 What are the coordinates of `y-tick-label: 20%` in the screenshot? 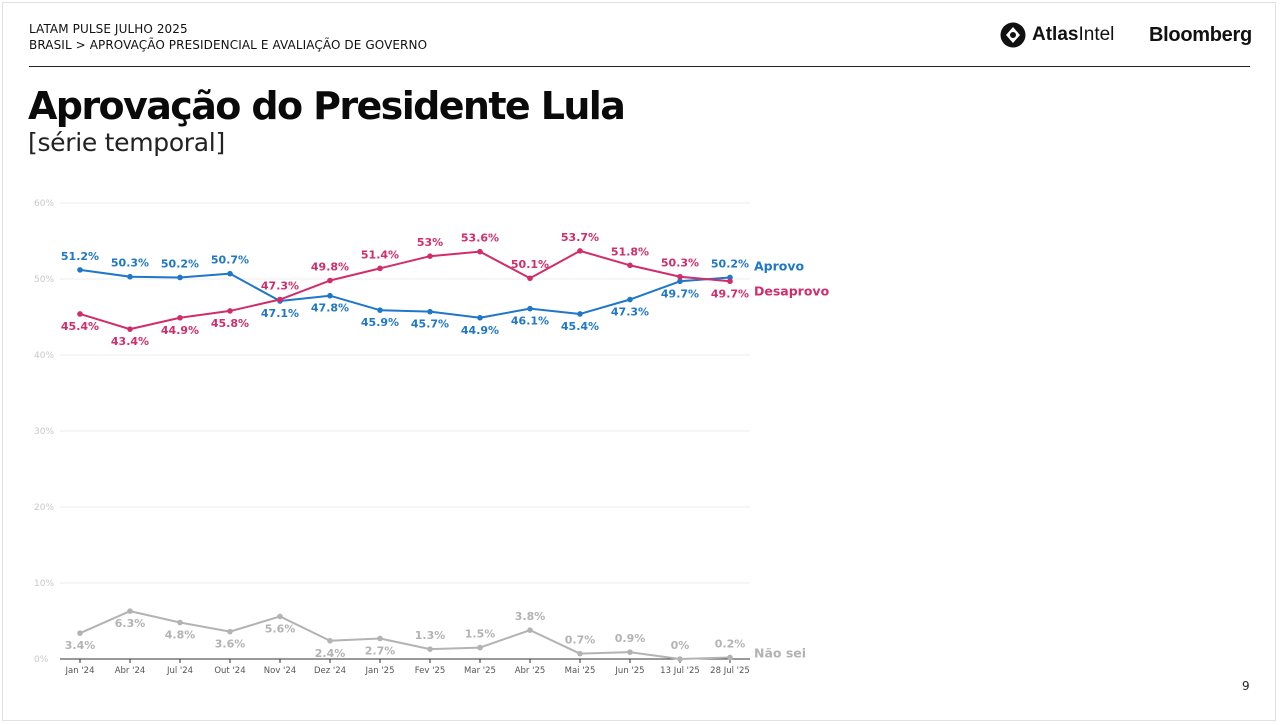 It's located at (44, 508).